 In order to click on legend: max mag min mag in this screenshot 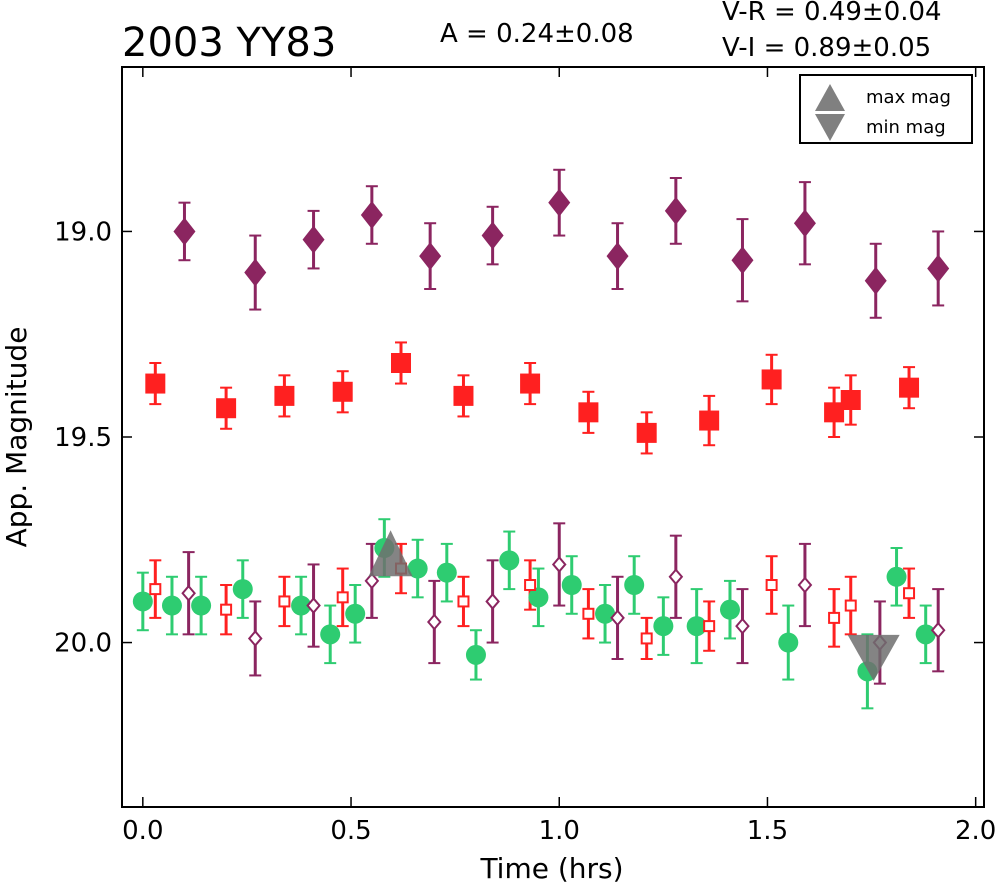, I will do `click(886, 109)`.